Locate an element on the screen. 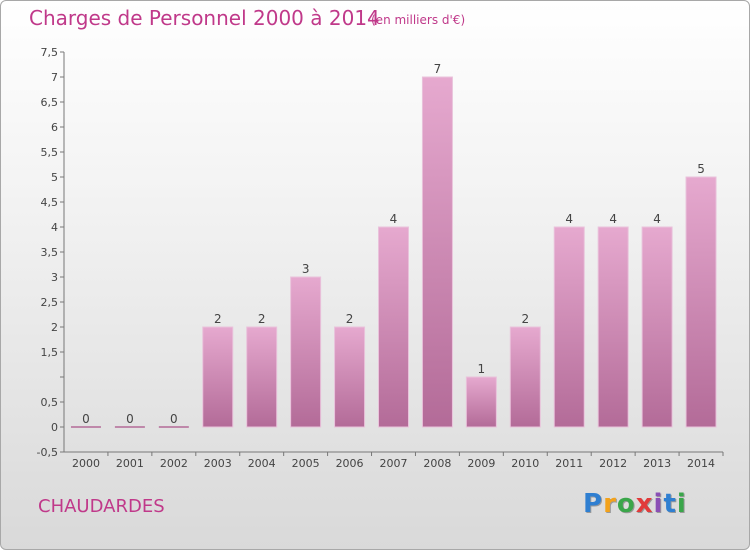 This screenshot has width=750, height=550. y-tick-label: 7,5 is located at coordinates (50, 52).